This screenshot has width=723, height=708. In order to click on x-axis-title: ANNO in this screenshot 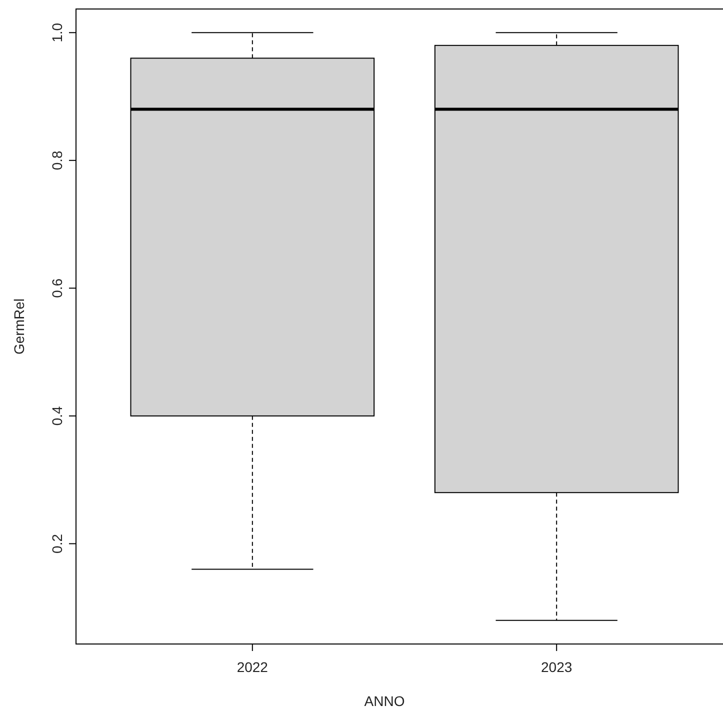, I will do `click(384, 700)`.